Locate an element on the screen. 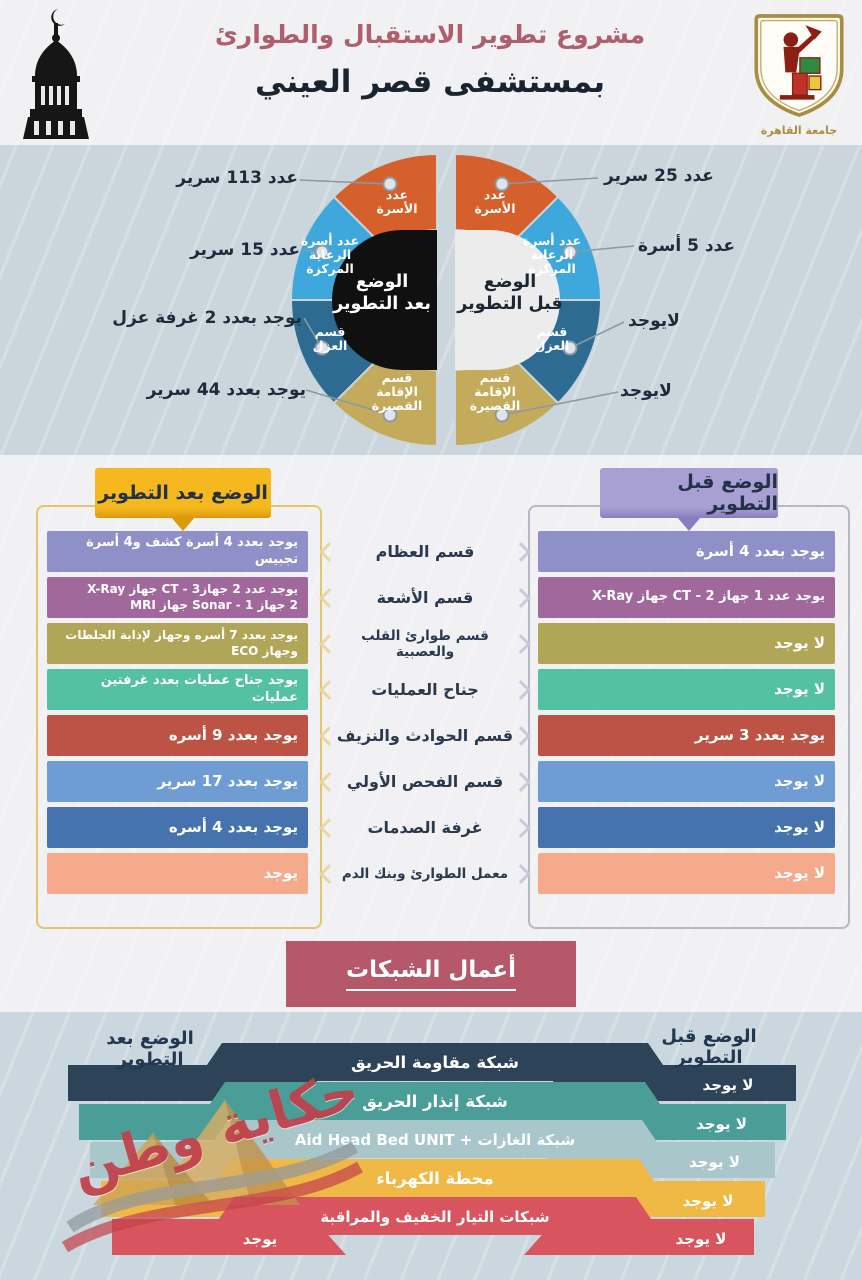 This screenshot has height=1280, width=862. after-value-bar: يوجد بعدد 4 أسرة كشف و4 أسرة تجبيس is located at coordinates (177, 551).